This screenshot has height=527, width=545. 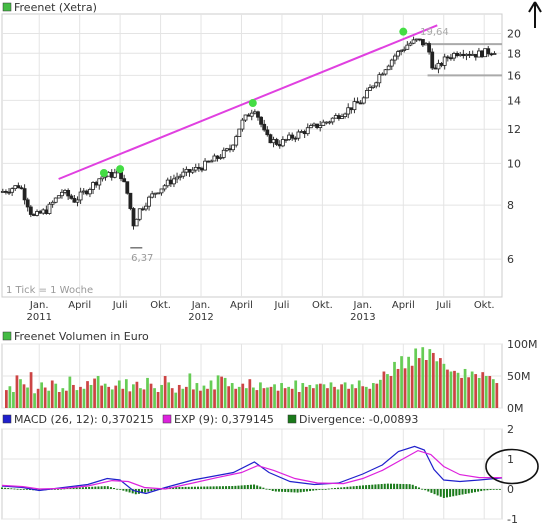 I want to click on x-year-label: 2011, so click(x=38, y=317).